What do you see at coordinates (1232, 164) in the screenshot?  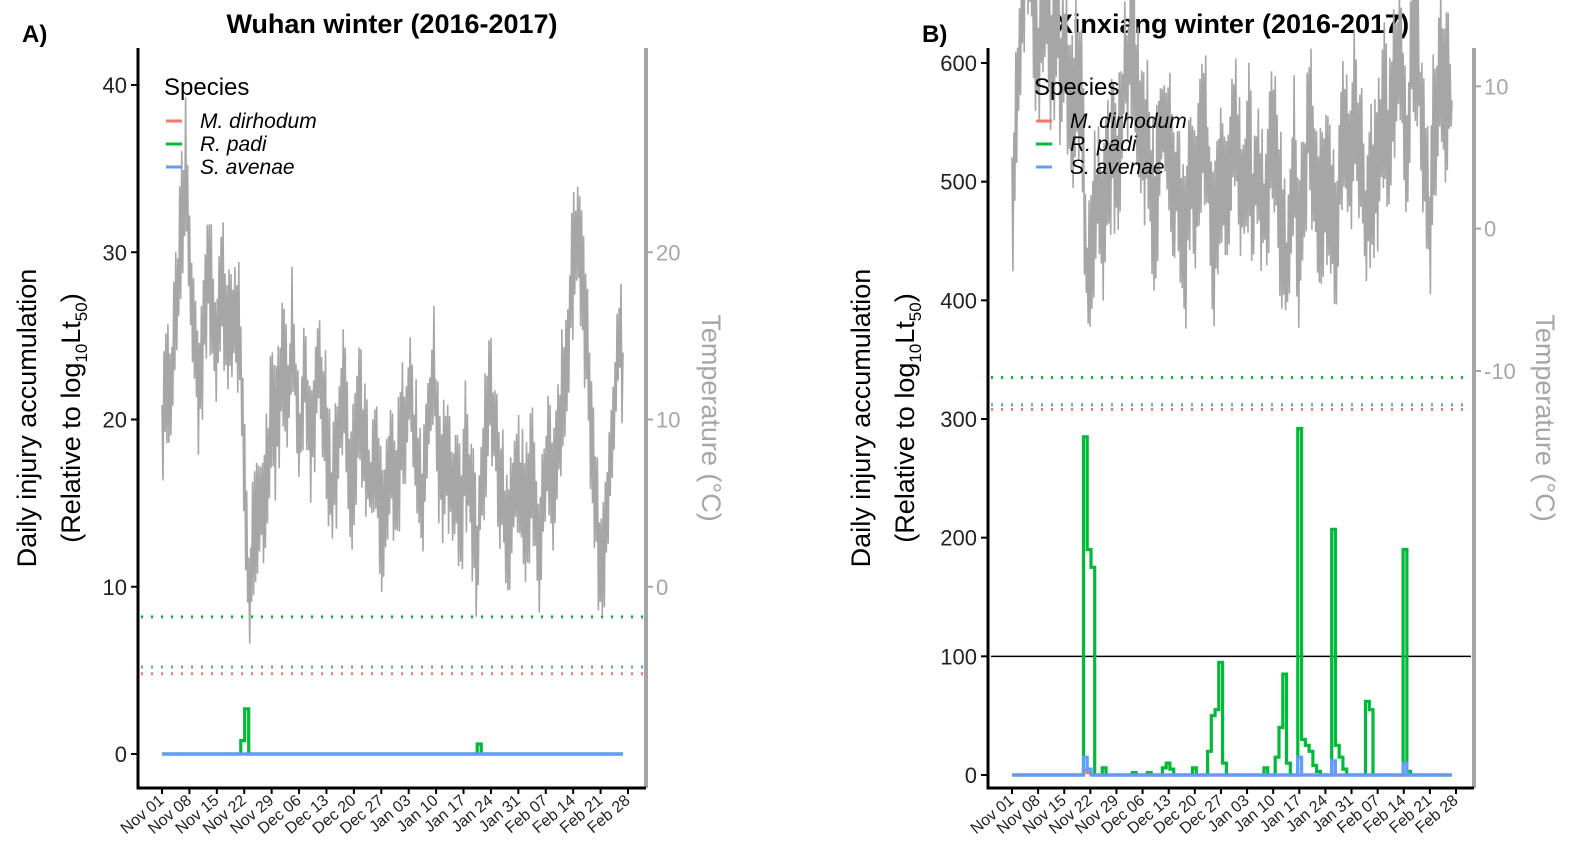 I see `temperature-line-b` at bounding box center [1232, 164].